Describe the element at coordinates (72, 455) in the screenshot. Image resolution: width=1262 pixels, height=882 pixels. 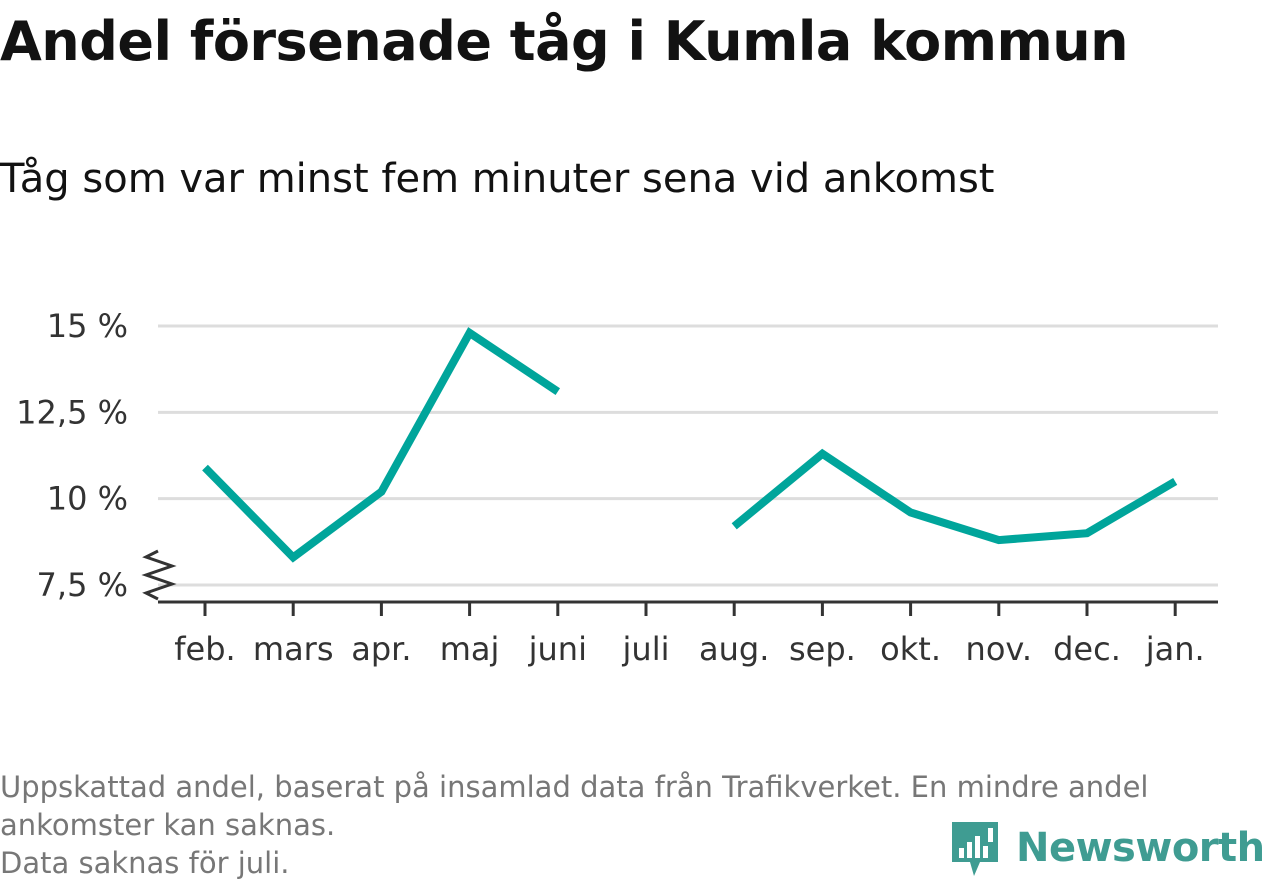
I see `y-axis-tick-labels: 7,5 % 10 % 12,5 % 15 %` at that location.